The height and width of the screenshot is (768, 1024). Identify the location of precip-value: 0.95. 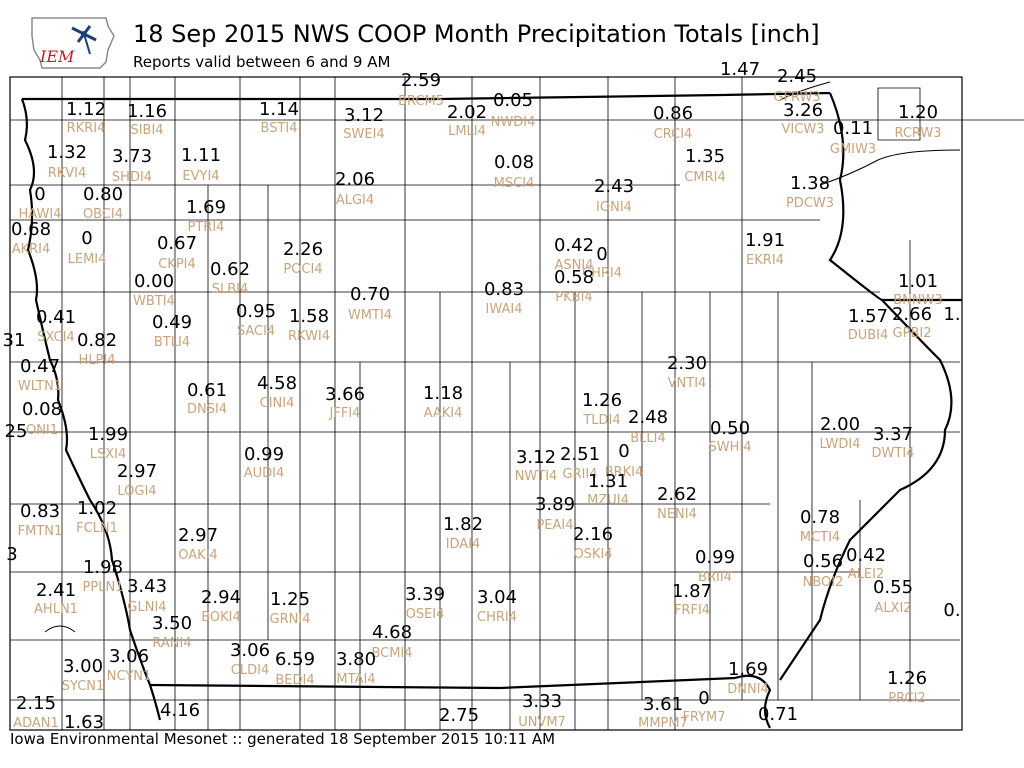
(256, 311).